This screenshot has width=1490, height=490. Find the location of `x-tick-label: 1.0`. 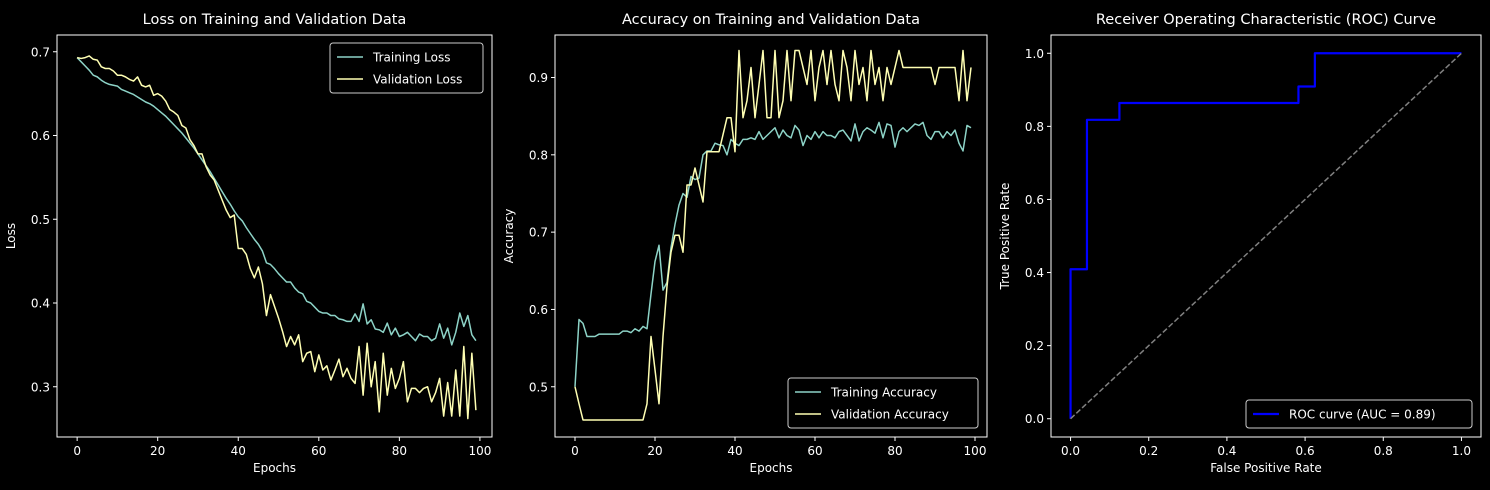

x-tick-label: 1.0 is located at coordinates (1461, 451).